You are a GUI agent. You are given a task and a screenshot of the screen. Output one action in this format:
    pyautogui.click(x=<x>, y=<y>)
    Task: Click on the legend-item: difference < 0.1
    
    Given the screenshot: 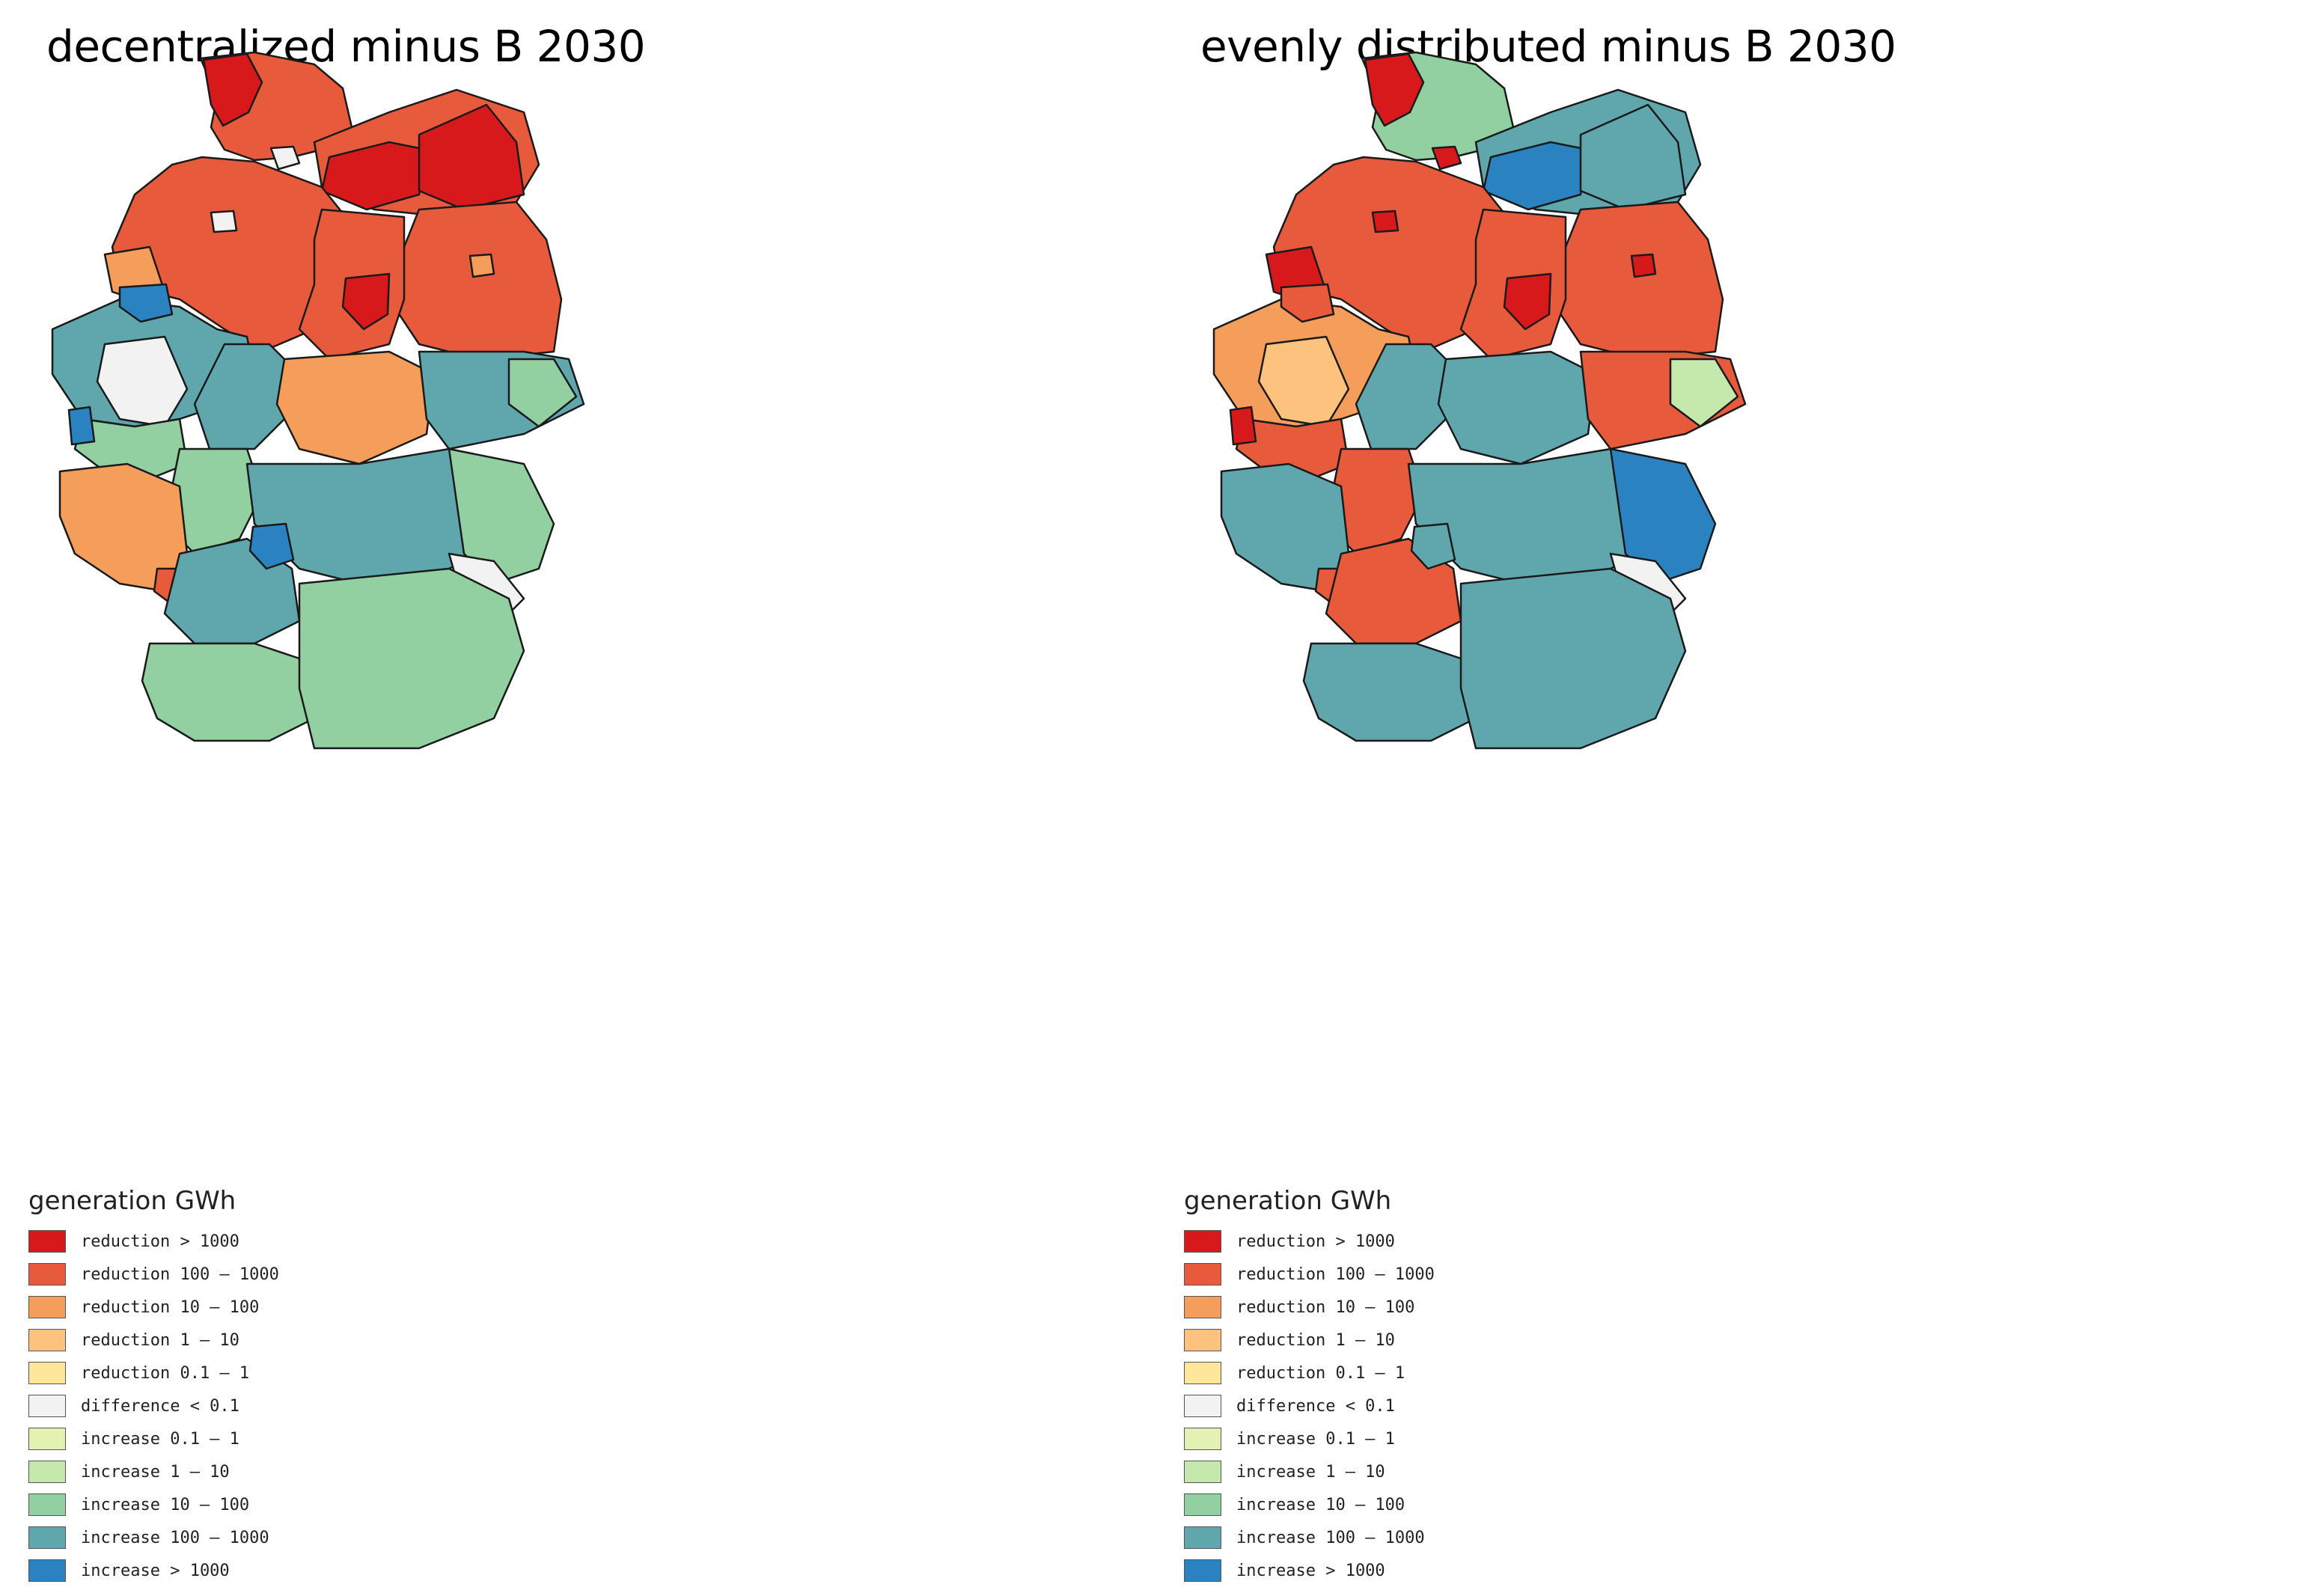 What is the action you would take?
    pyautogui.click(x=1393, y=1405)
    